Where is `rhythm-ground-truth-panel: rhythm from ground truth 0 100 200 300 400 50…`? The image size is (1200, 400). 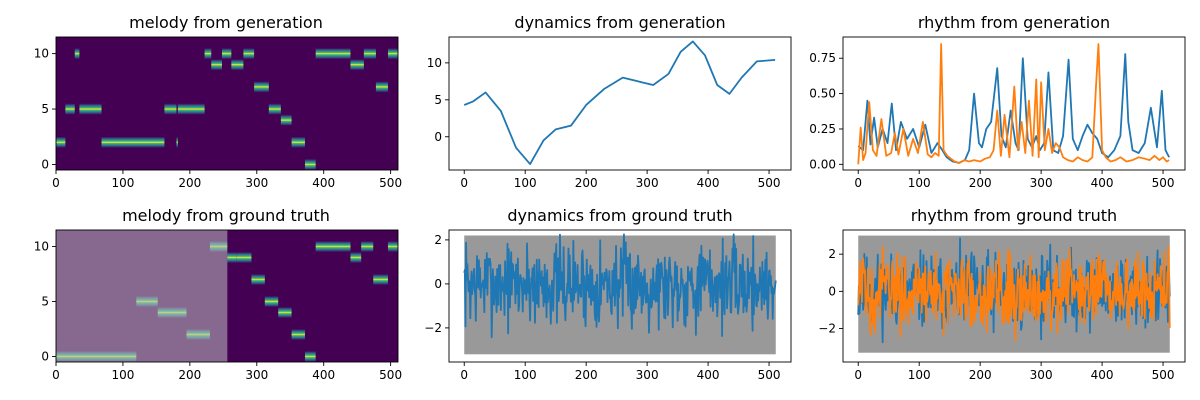 rhythm-ground-truth-panel: rhythm from ground truth 0 100 200 300 400 50… is located at coordinates (1002, 294).